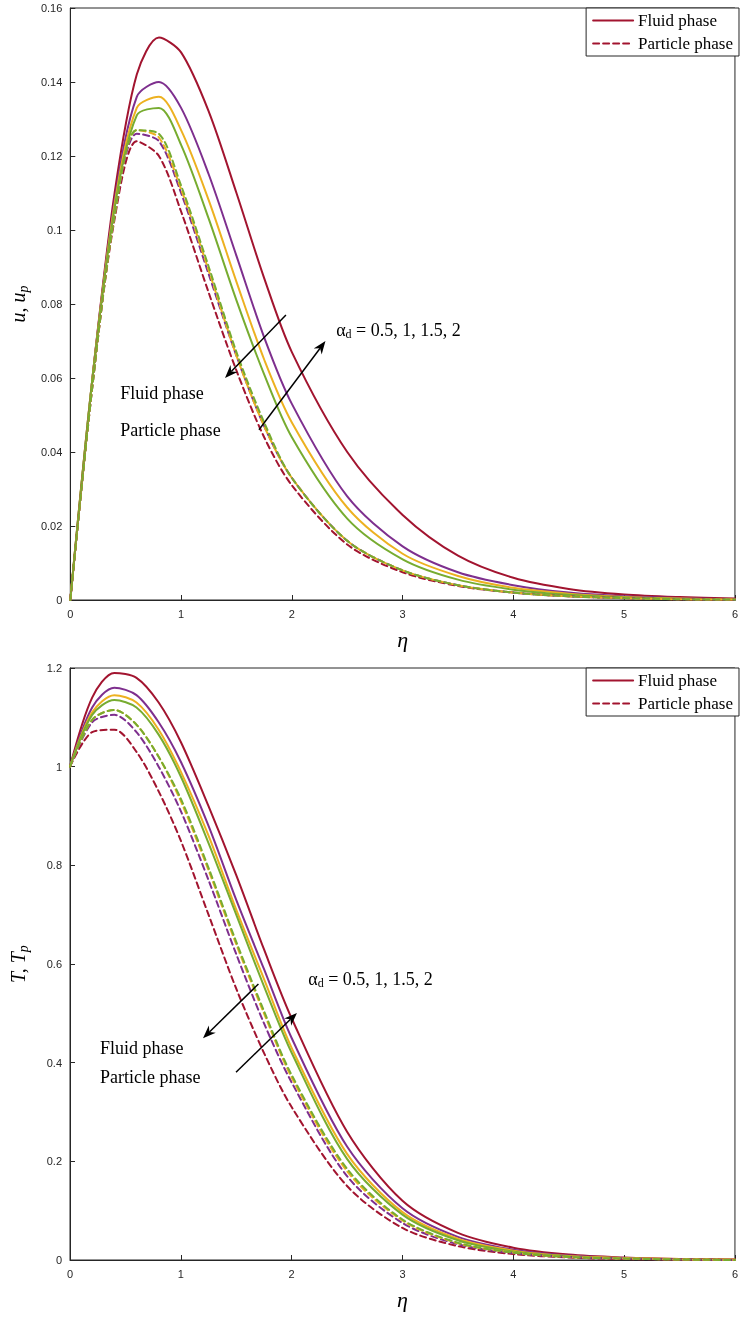 The height and width of the screenshot is (1321, 741). Describe the element at coordinates (55, 230) in the screenshot. I see `y-tick-label: 0.1` at that location.